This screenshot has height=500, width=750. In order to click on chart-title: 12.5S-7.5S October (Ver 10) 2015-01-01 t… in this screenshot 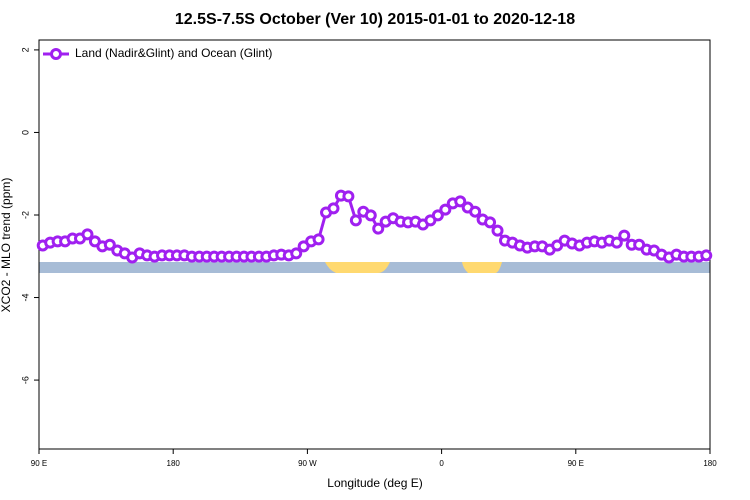, I will do `click(375, 19)`.